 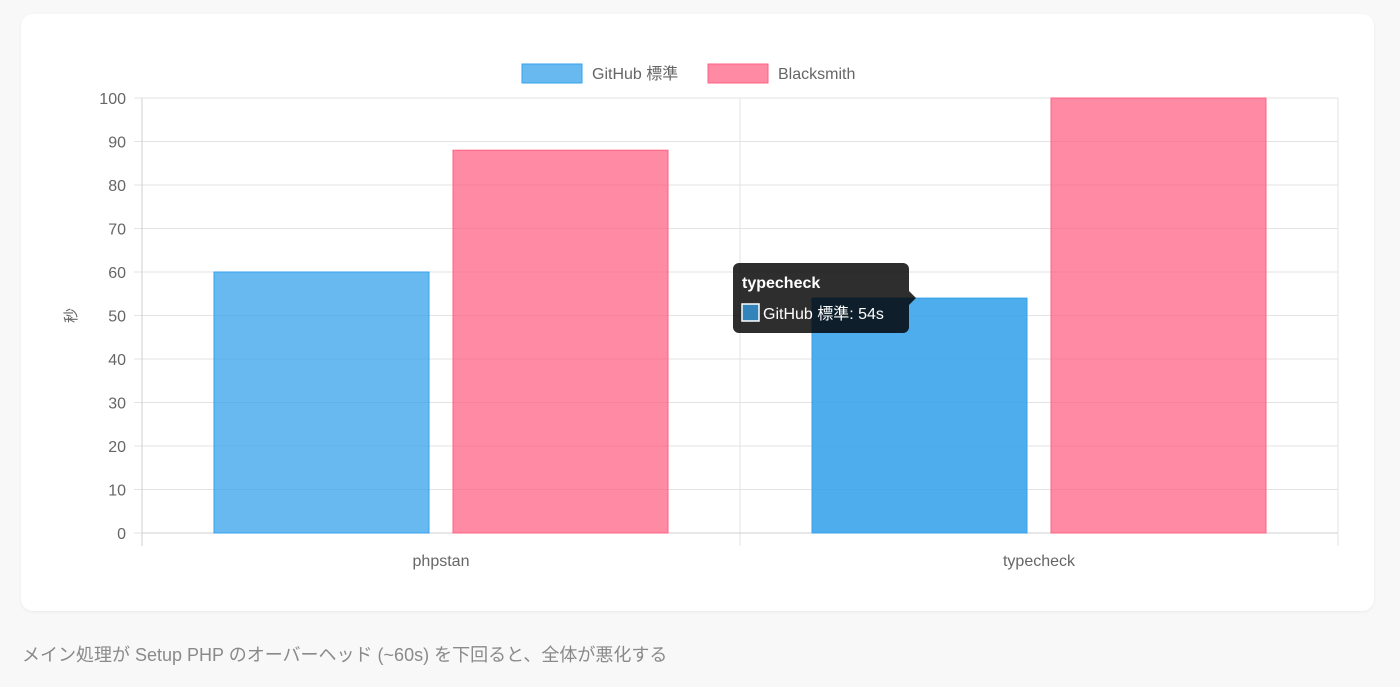 What do you see at coordinates (912, 298) in the screenshot?
I see `tooltip-caret` at bounding box center [912, 298].